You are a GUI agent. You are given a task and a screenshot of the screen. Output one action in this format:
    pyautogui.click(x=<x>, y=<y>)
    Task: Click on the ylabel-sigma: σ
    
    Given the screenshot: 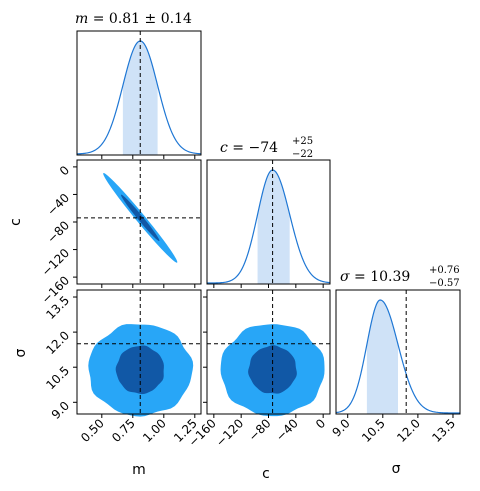 What is the action you would take?
    pyautogui.click(x=21, y=352)
    